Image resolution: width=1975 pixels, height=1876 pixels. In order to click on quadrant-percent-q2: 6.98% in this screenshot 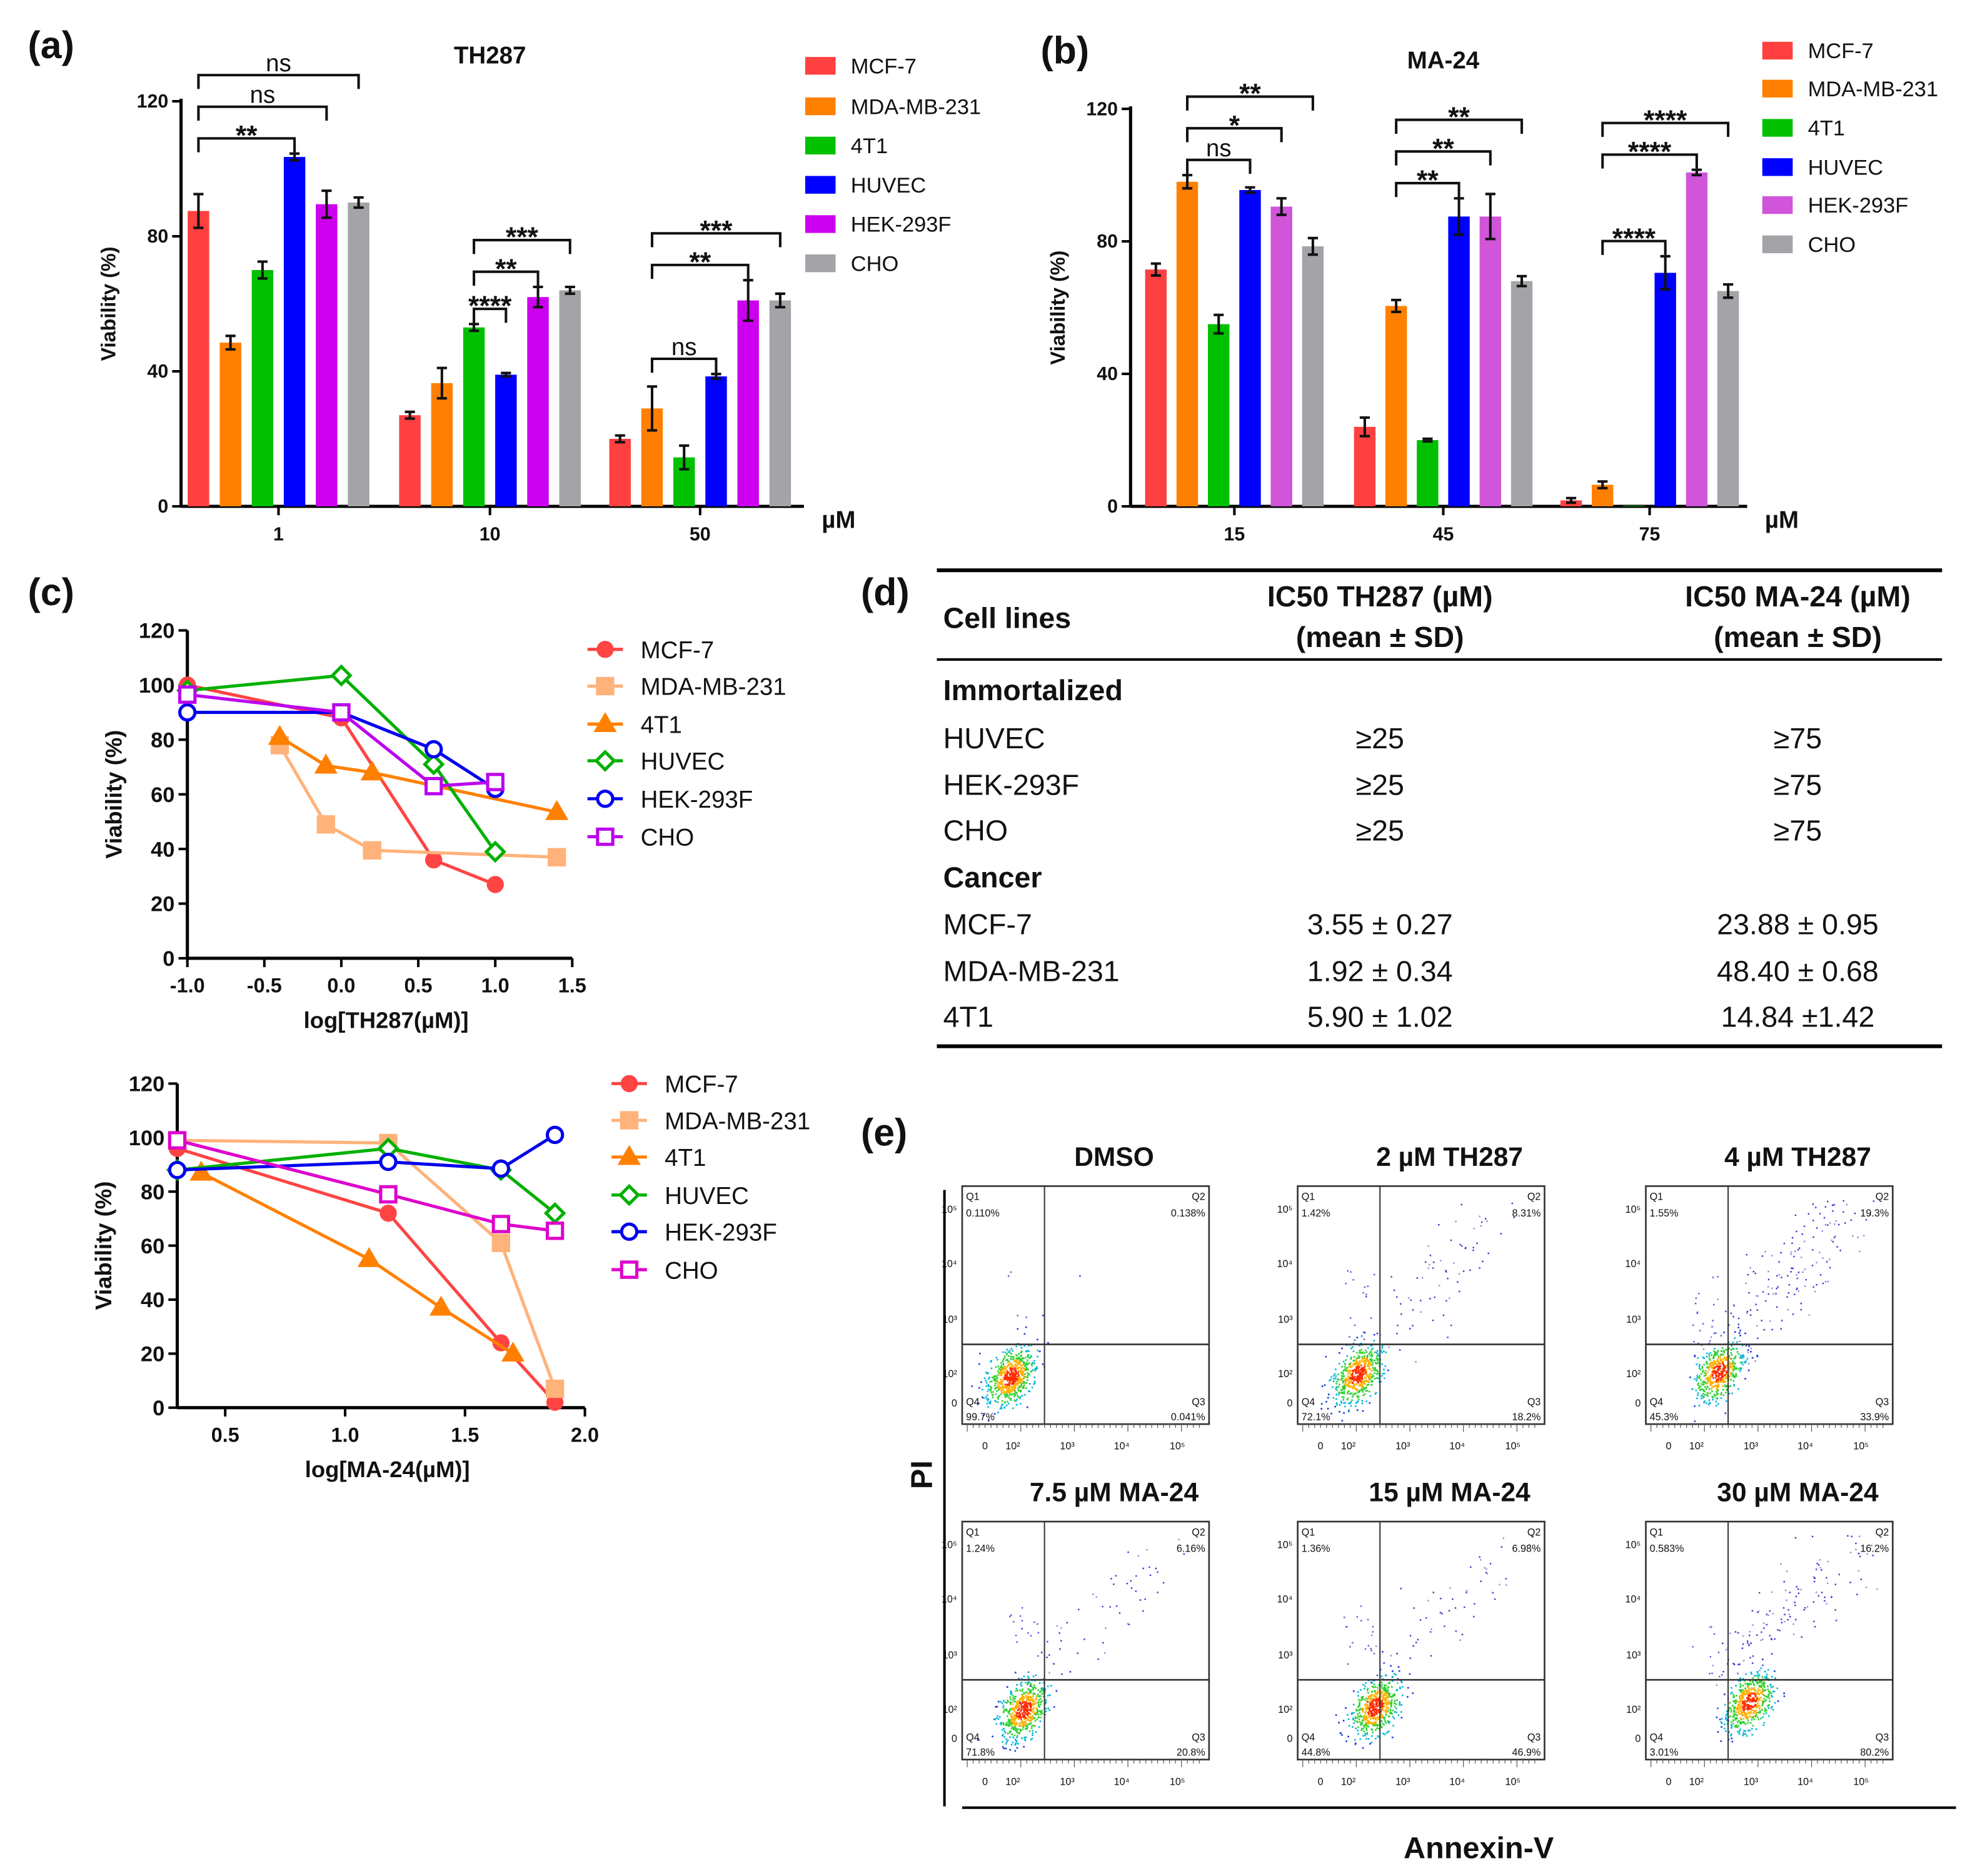, I will do `click(1526, 1549)`.